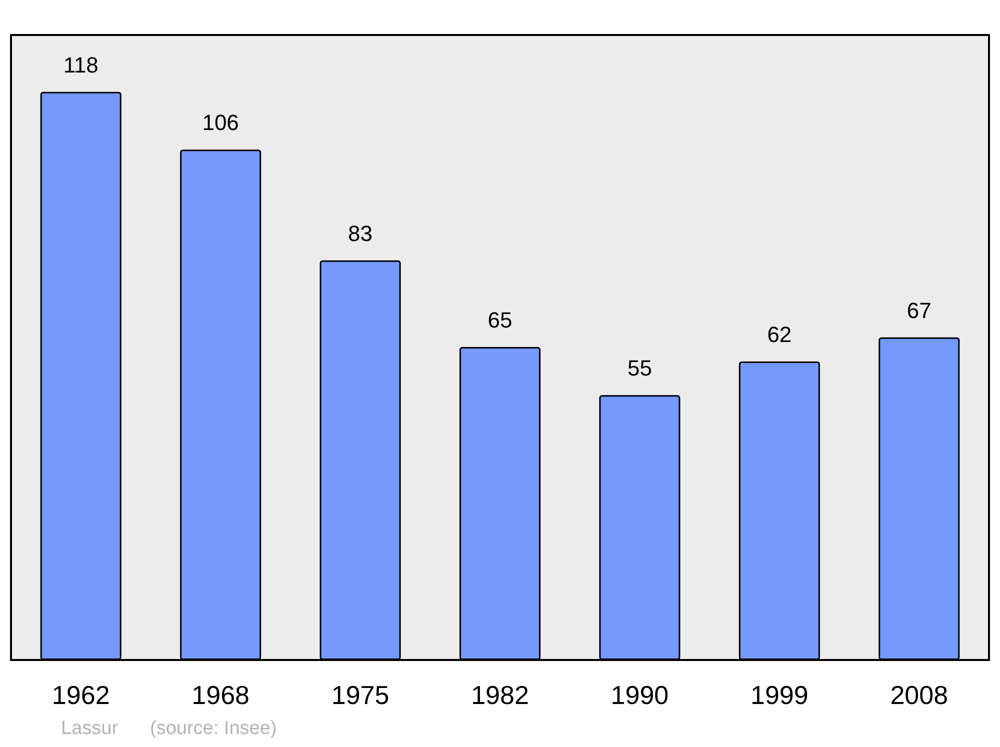 This screenshot has width=1000, height=747. I want to click on data-label: 55, so click(639, 368).